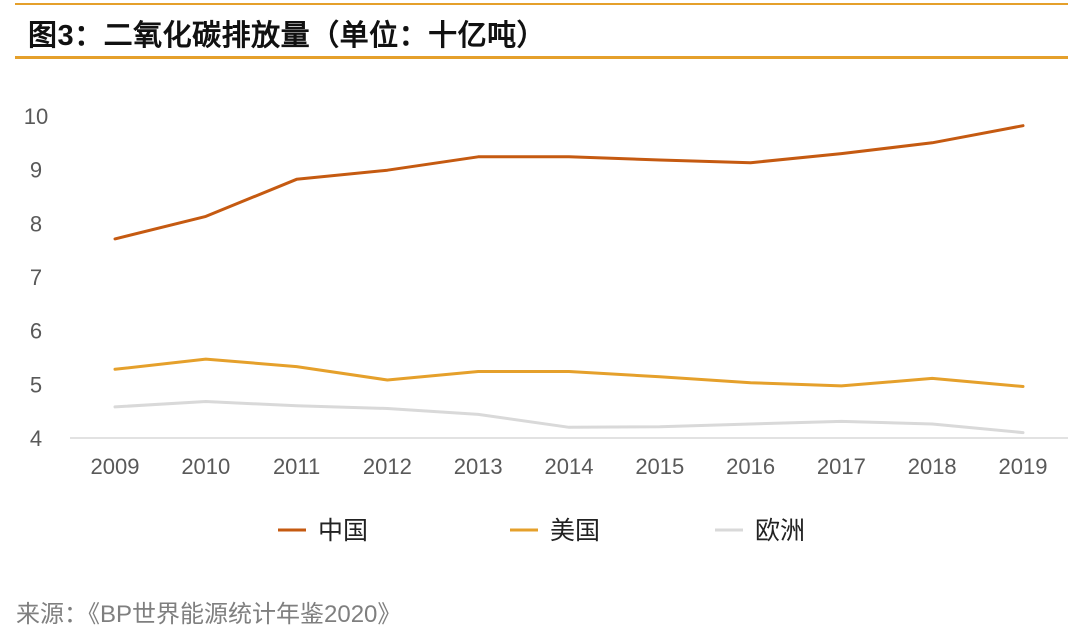 The height and width of the screenshot is (629, 1080). What do you see at coordinates (387, 466) in the screenshot?
I see `x-tick-label: 2012` at bounding box center [387, 466].